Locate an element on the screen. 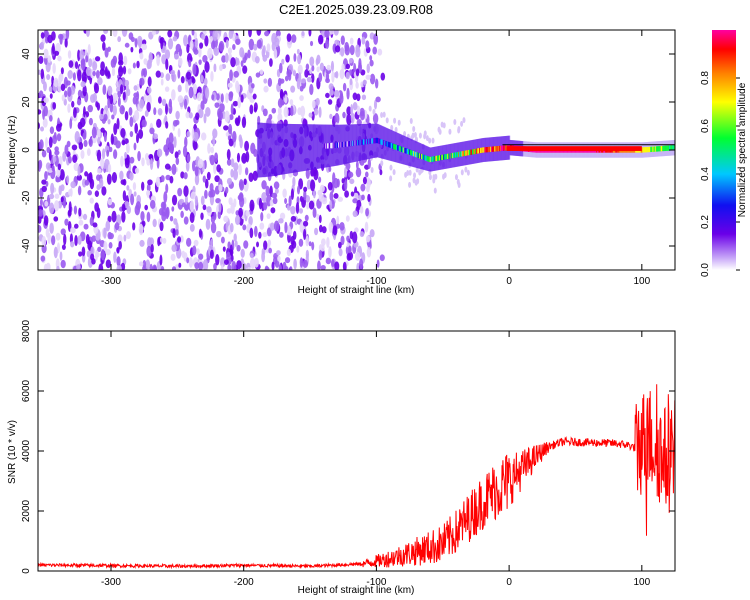 Image resolution: width=750 pixels, height=600 pixels. snr-x-label: Height of straight line (km) is located at coordinates (356, 590).